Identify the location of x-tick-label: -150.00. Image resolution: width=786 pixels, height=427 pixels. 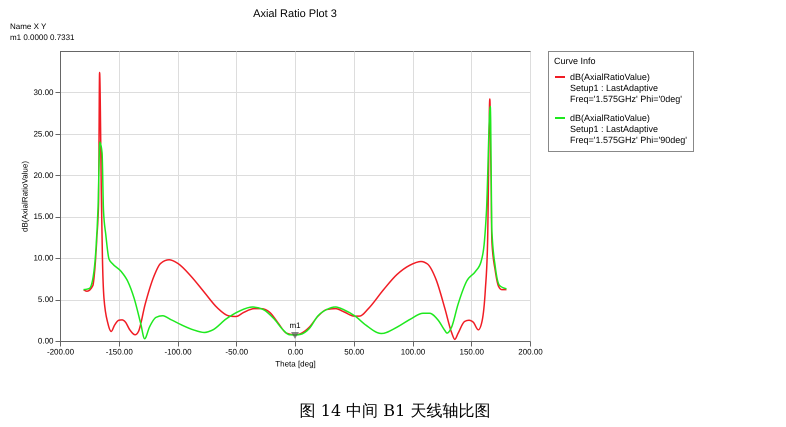
(120, 352).